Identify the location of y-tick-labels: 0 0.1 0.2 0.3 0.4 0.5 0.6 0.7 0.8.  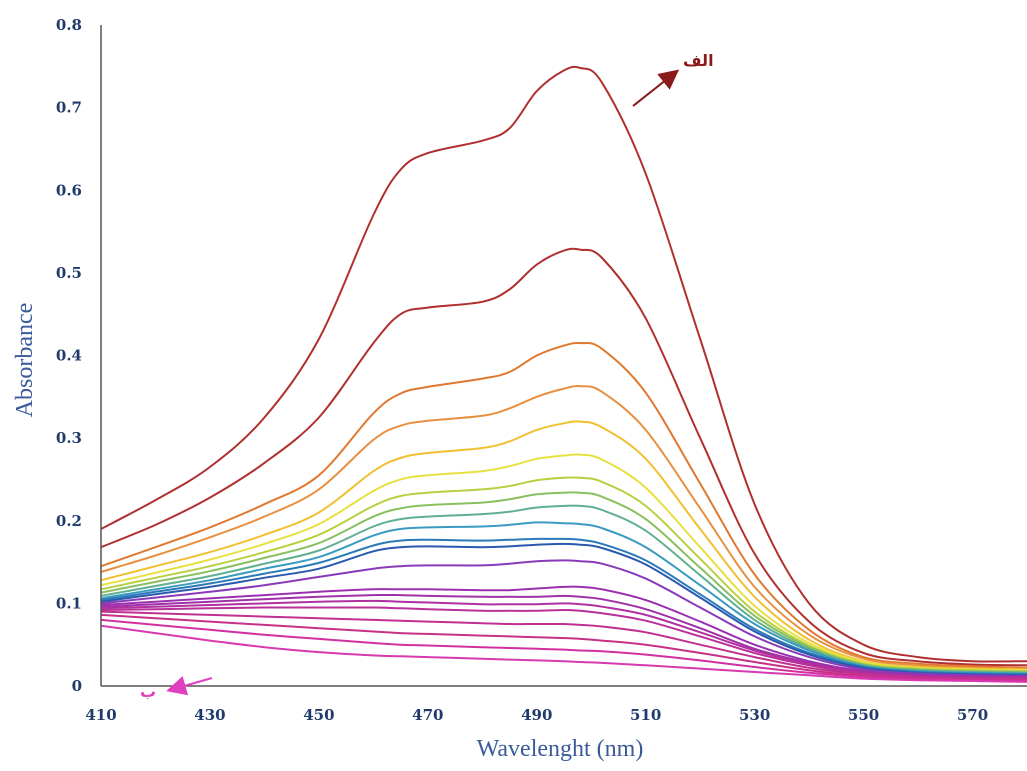
(69, 355).